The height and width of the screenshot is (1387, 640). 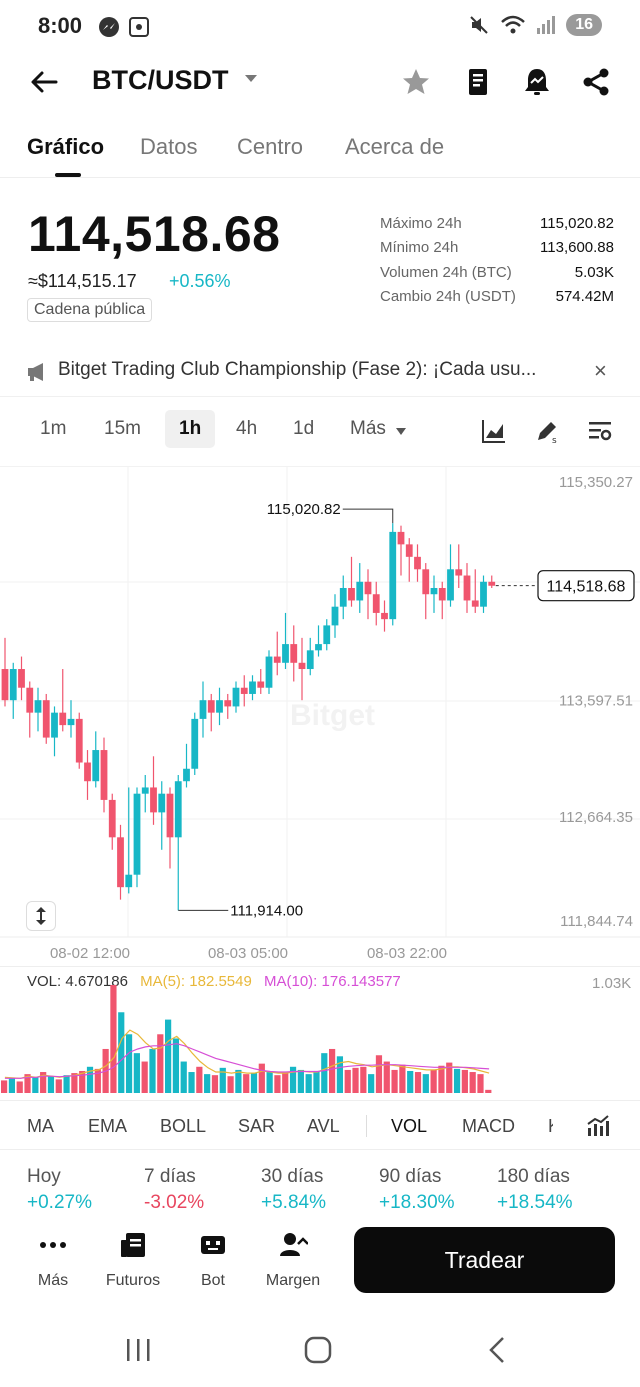 I want to click on ind-ma: MA, so click(x=40, y=1126).